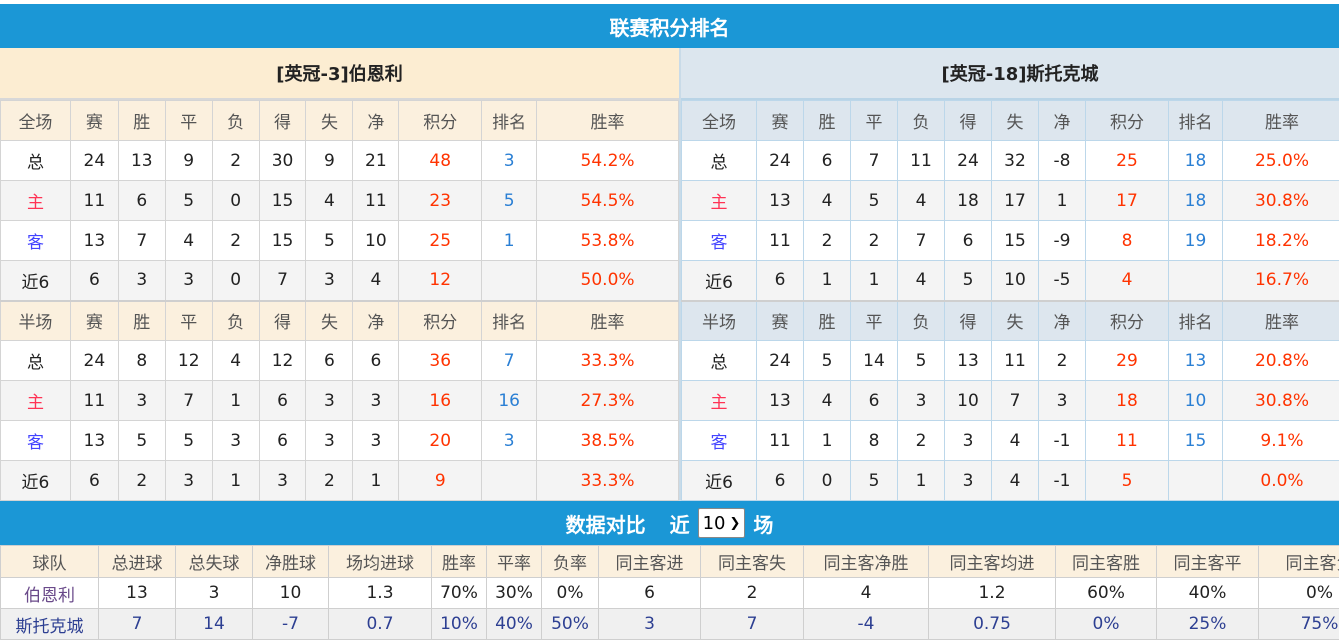  I want to click on cell: 54.5%, so click(607, 200).